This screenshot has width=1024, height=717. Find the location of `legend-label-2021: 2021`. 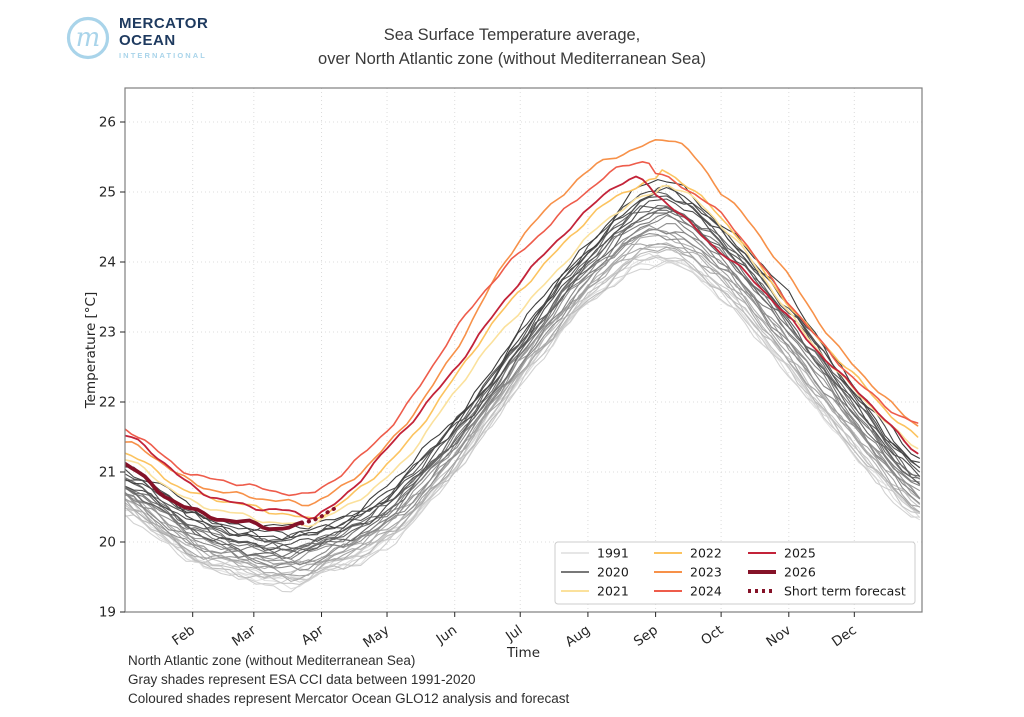

legend-label-2021: 2021 is located at coordinates (613, 591).